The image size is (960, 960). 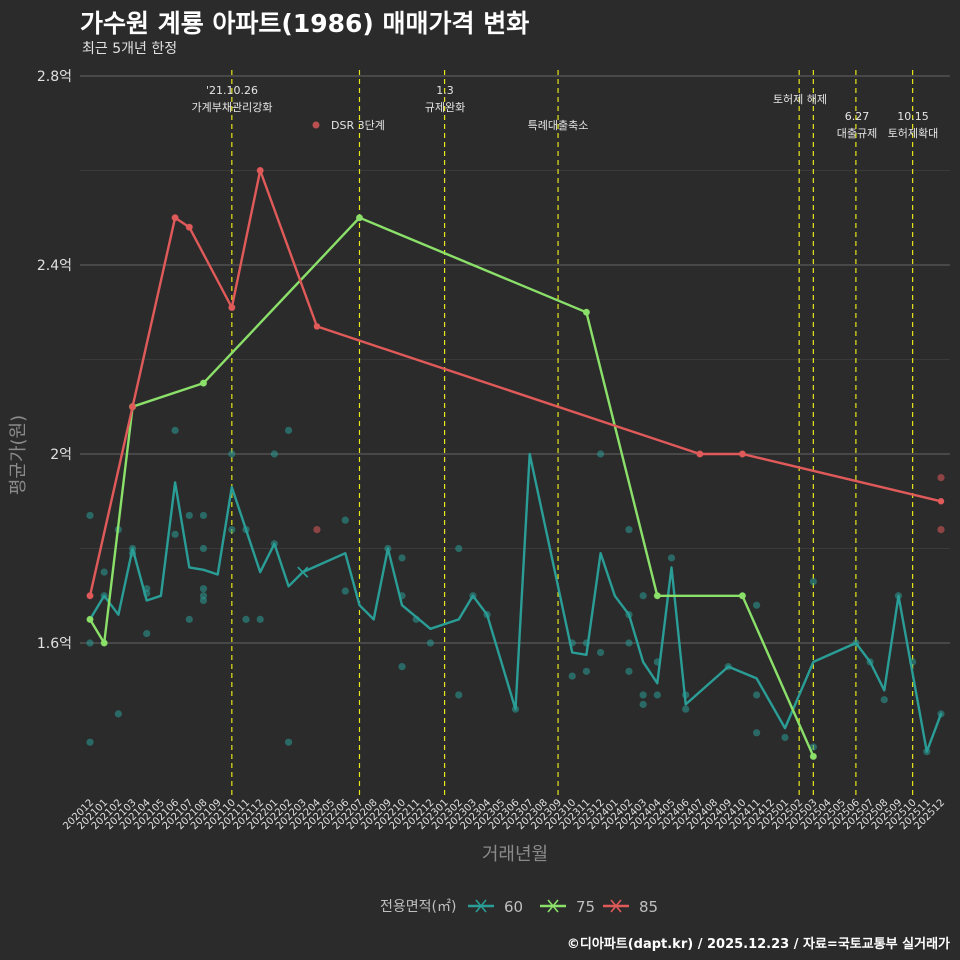 What do you see at coordinates (445, 107) in the screenshot?
I see `event-name-label: 규제완화` at bounding box center [445, 107].